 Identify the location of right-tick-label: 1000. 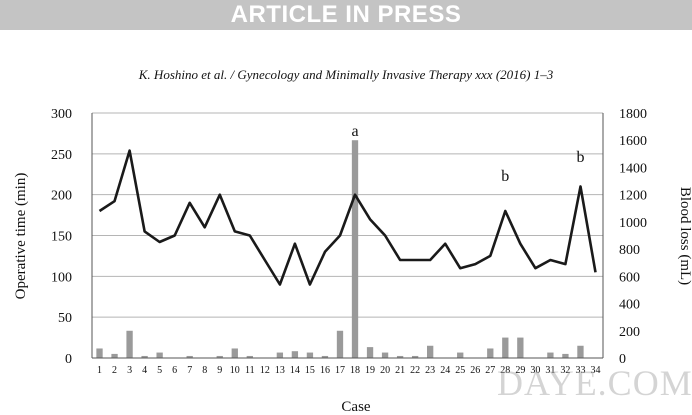
(633, 223).